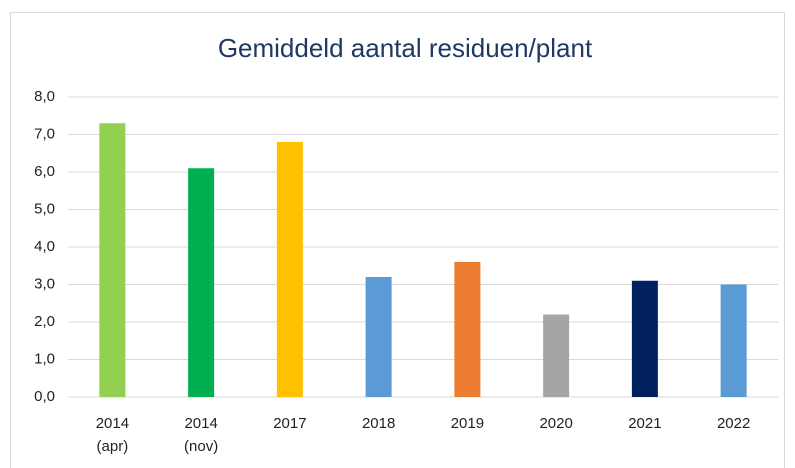 Image resolution: width=795 pixels, height=468 pixels. What do you see at coordinates (467, 423) in the screenshot?
I see `x-tick-label: 2019` at bounding box center [467, 423].